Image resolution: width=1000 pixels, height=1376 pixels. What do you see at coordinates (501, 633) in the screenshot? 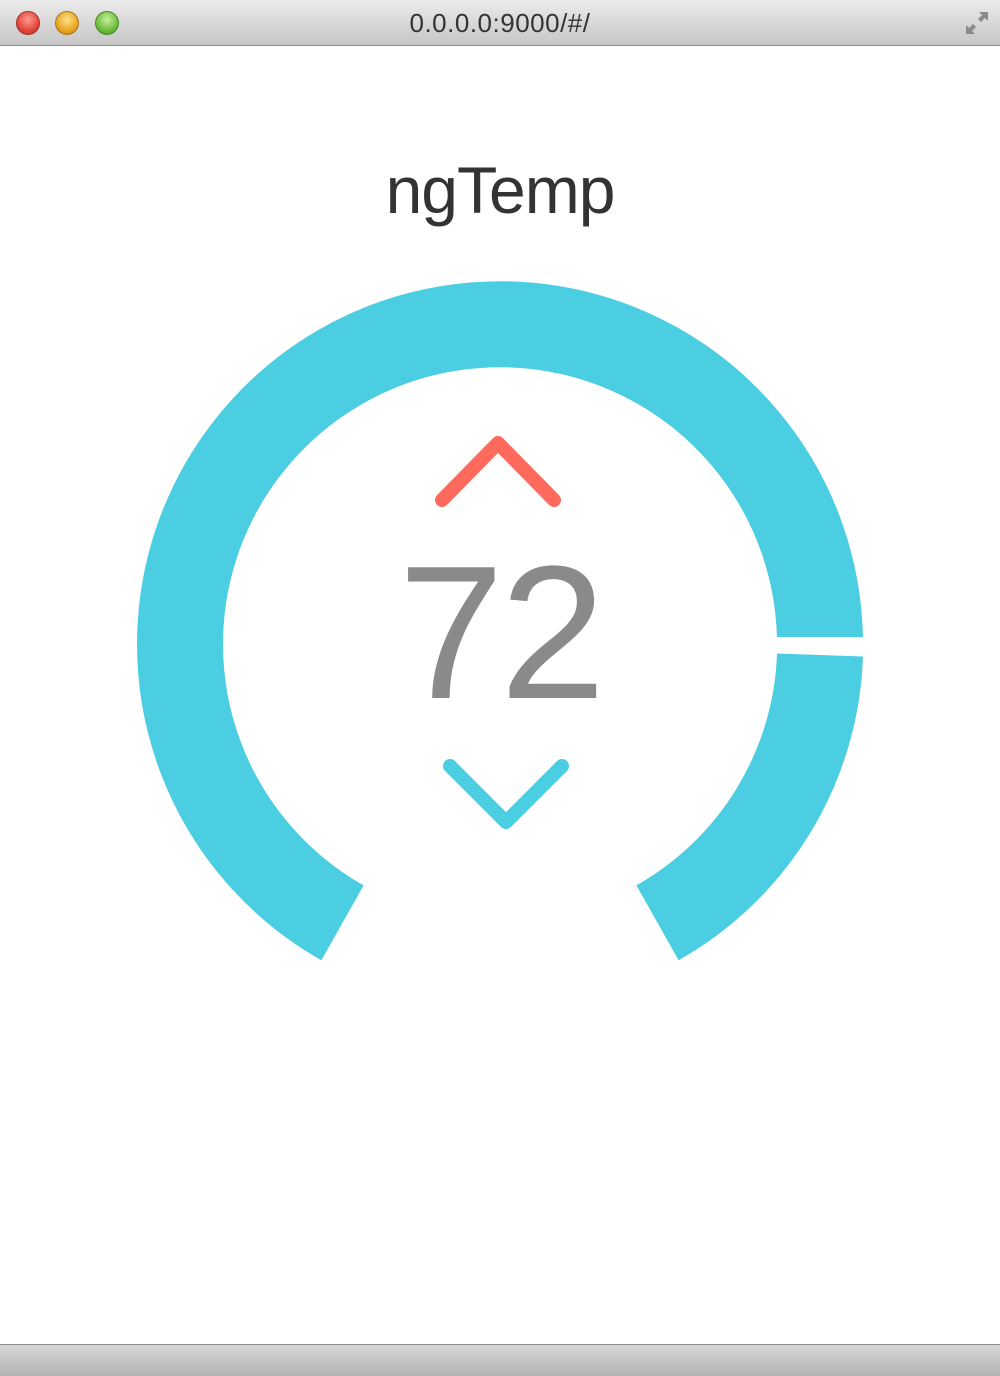
I see `temperature-value: 72` at bounding box center [501, 633].